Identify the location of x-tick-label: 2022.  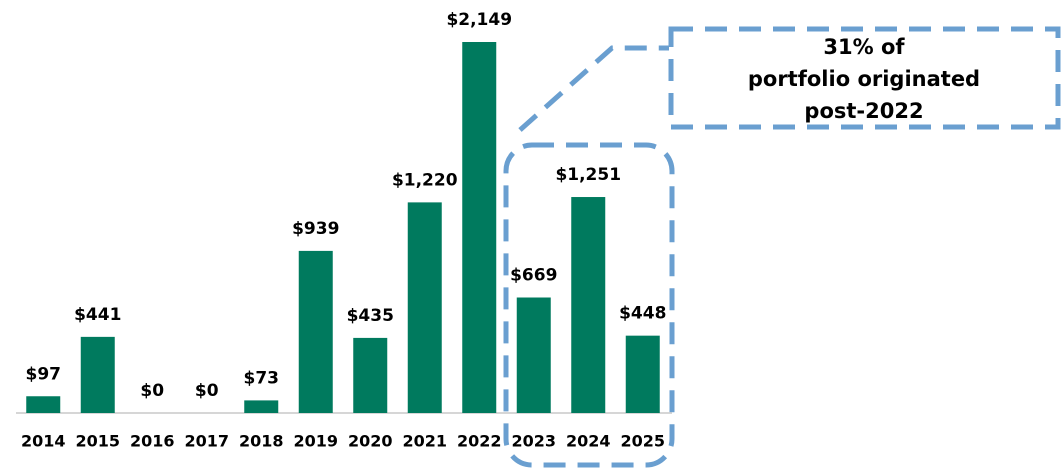
(479, 441).